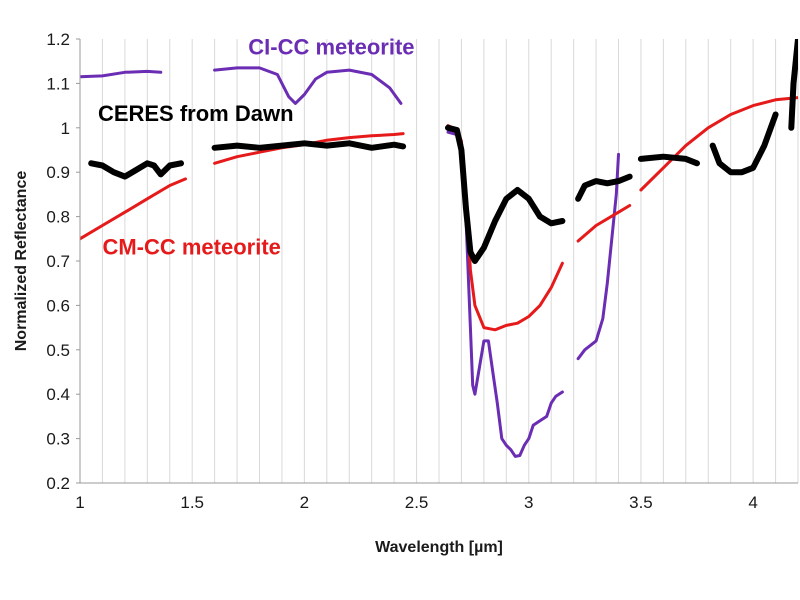  What do you see at coordinates (65, 128) in the screenshot?
I see `y-tick-label: 1` at bounding box center [65, 128].